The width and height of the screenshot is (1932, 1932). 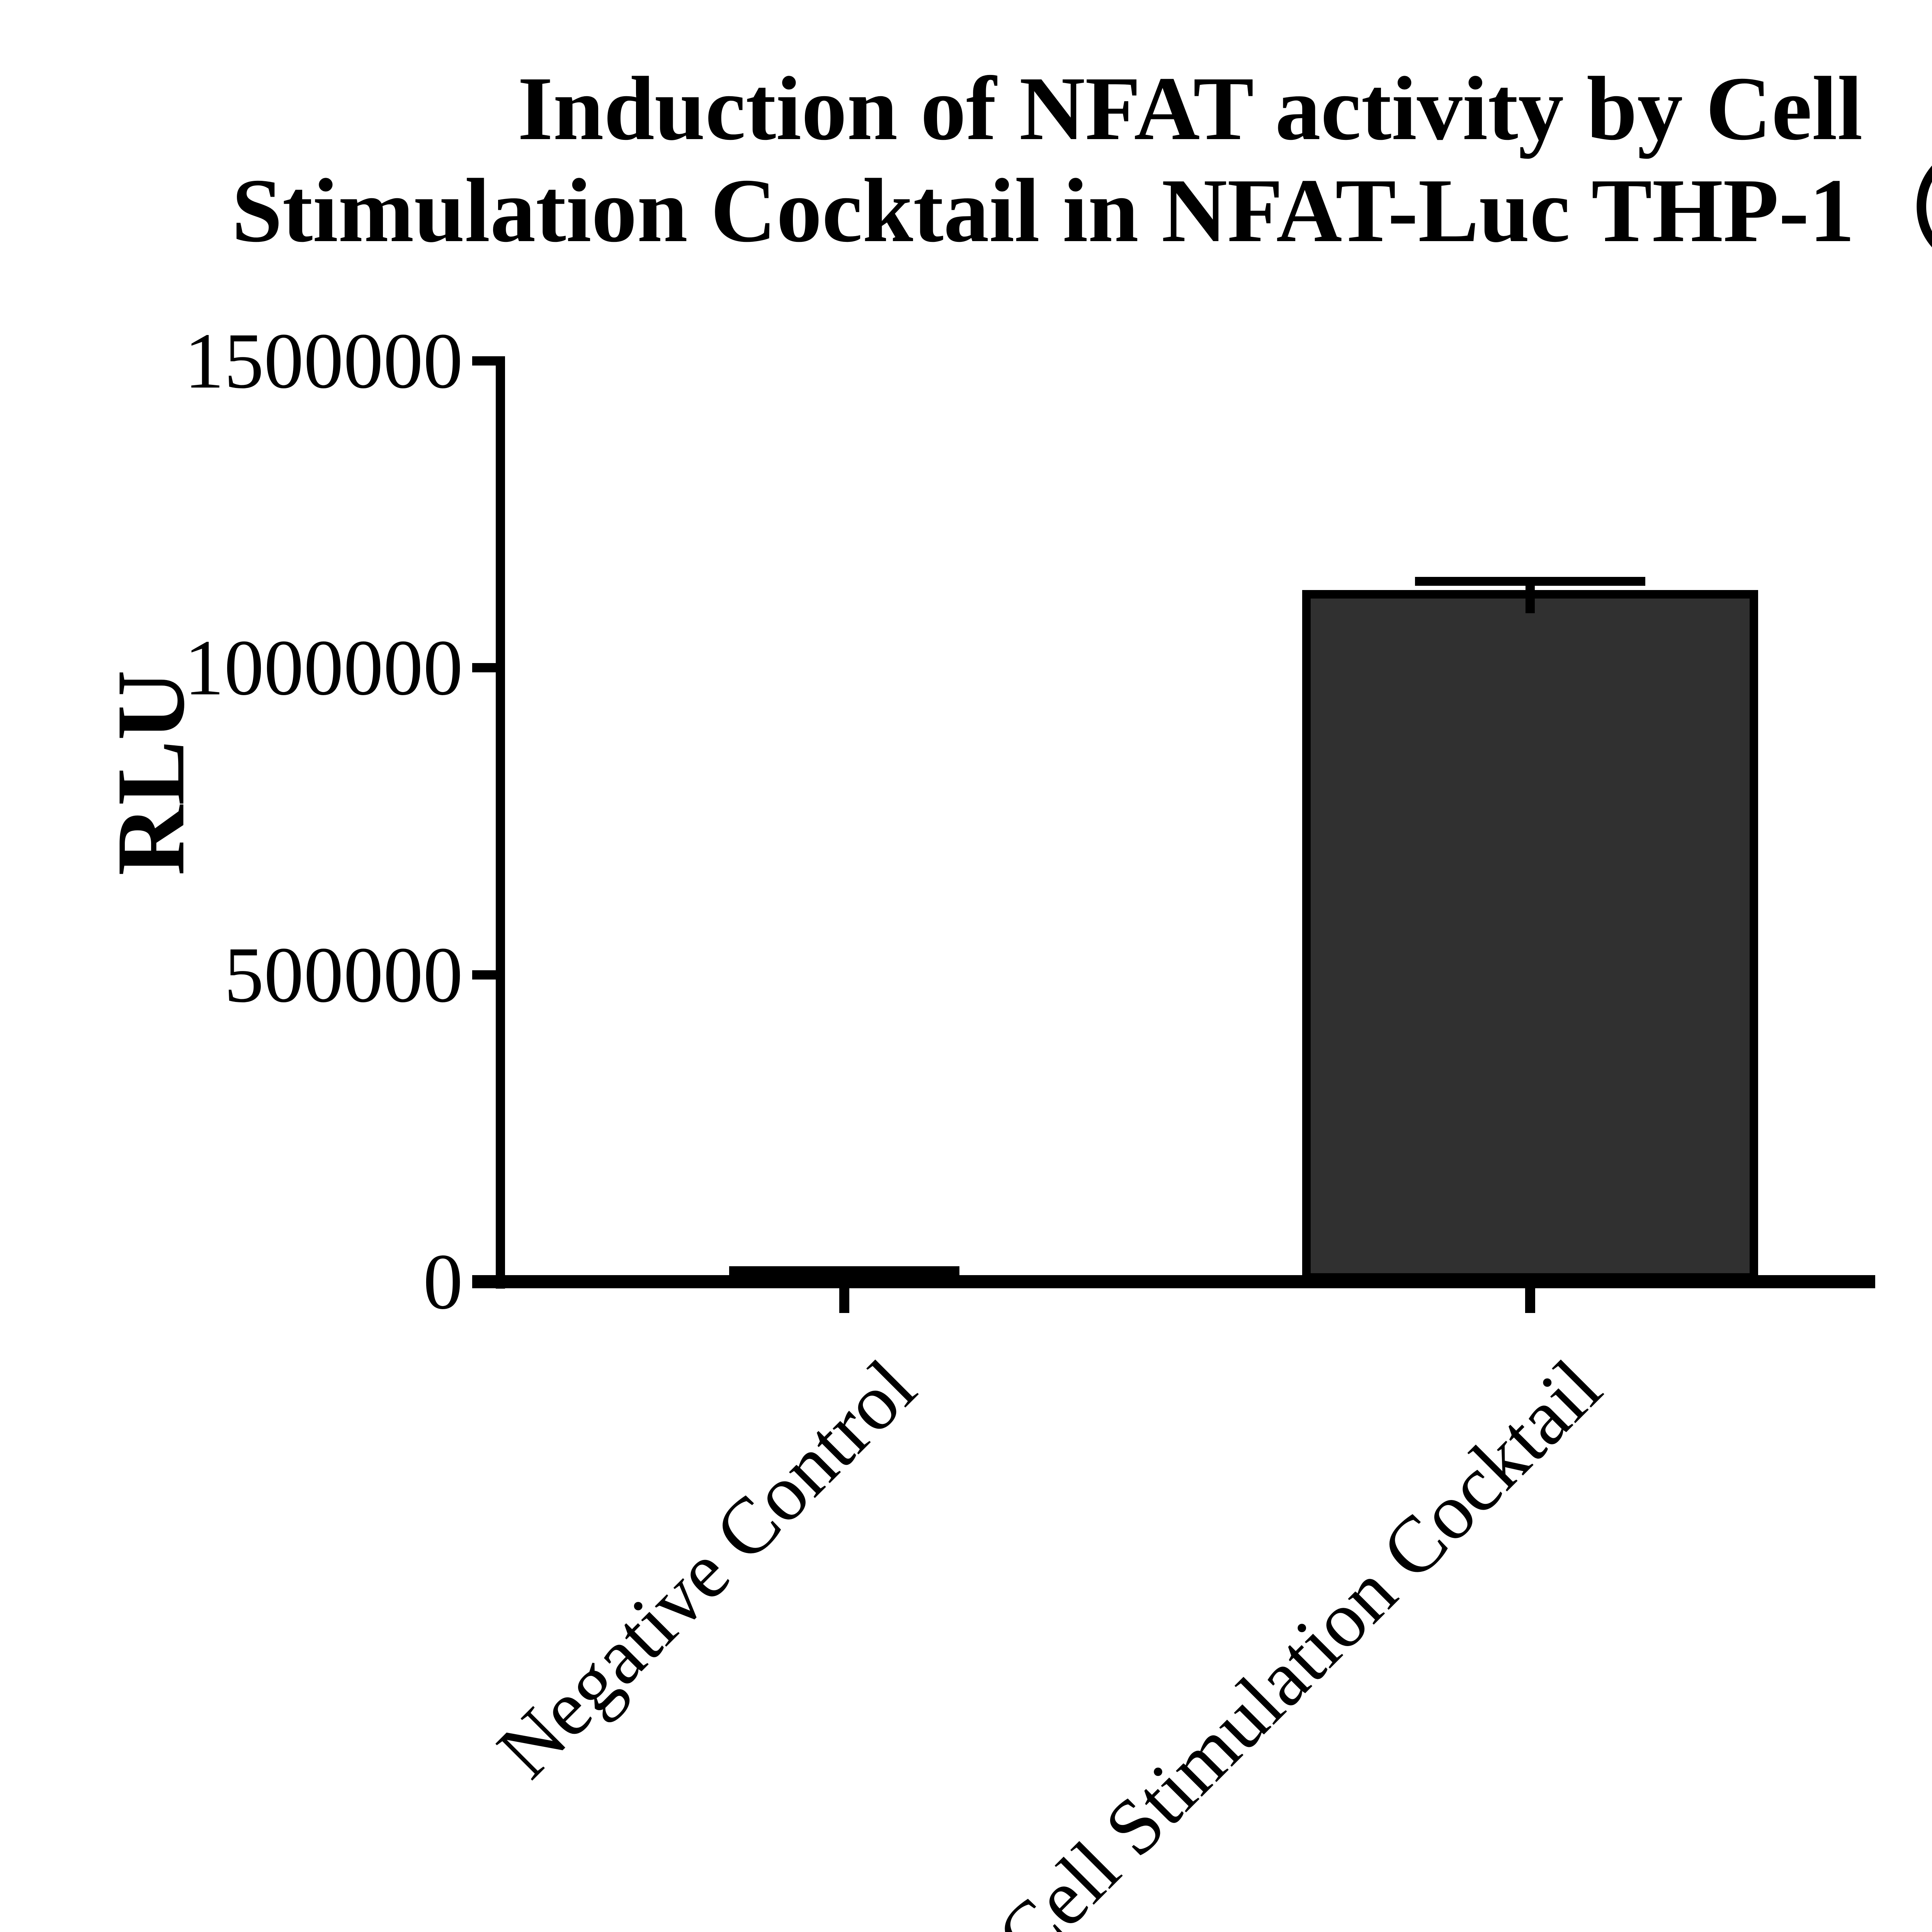 I want to click on y-axis-line, so click(x=500, y=822).